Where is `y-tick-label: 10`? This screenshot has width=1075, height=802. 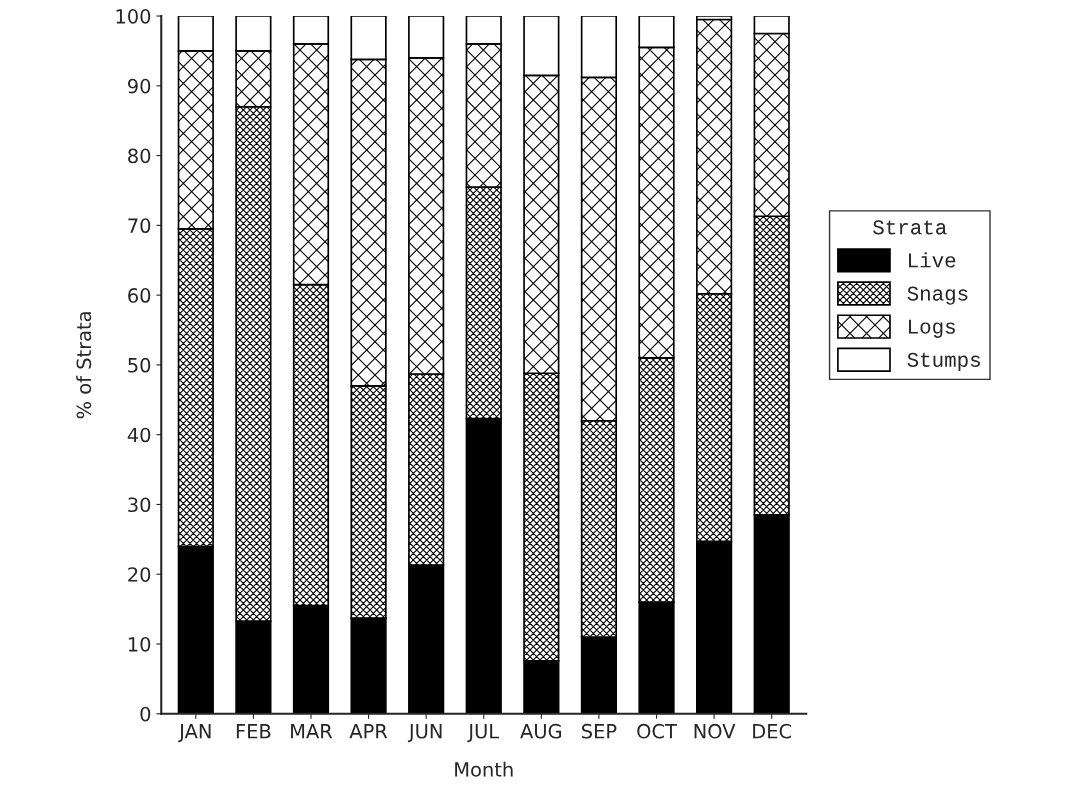 y-tick-label: 10 is located at coordinates (139, 644).